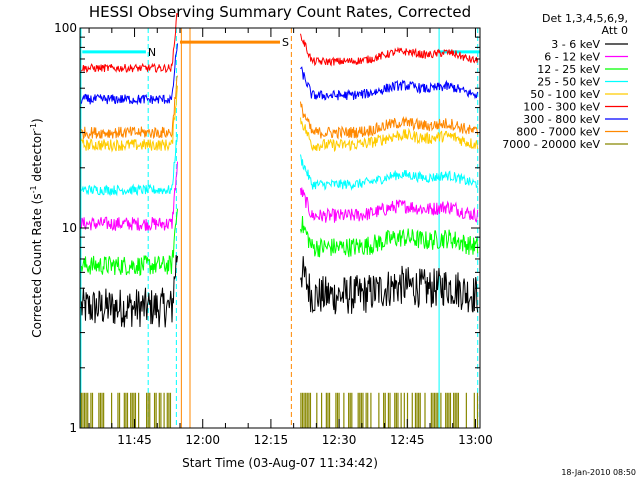 This screenshot has height=480, width=640. Describe the element at coordinates (202, 440) in the screenshot. I see `x-tick-label: 12:00` at that location.